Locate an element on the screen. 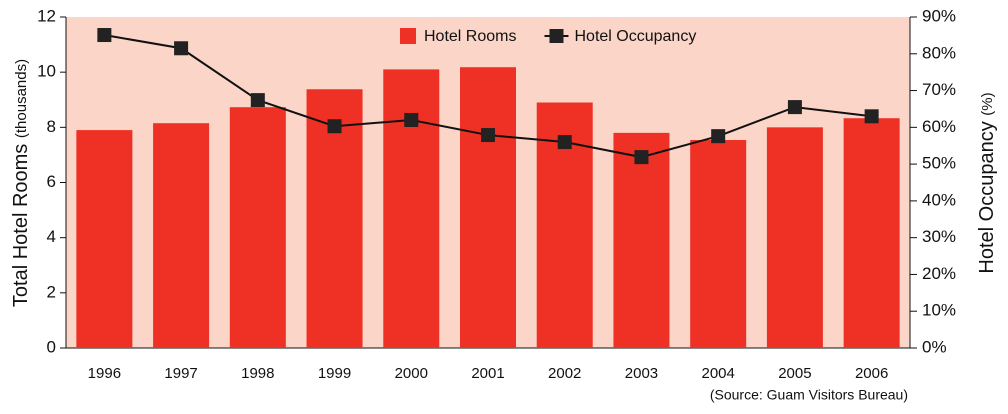  x-tick-label: 2003 is located at coordinates (641, 373).